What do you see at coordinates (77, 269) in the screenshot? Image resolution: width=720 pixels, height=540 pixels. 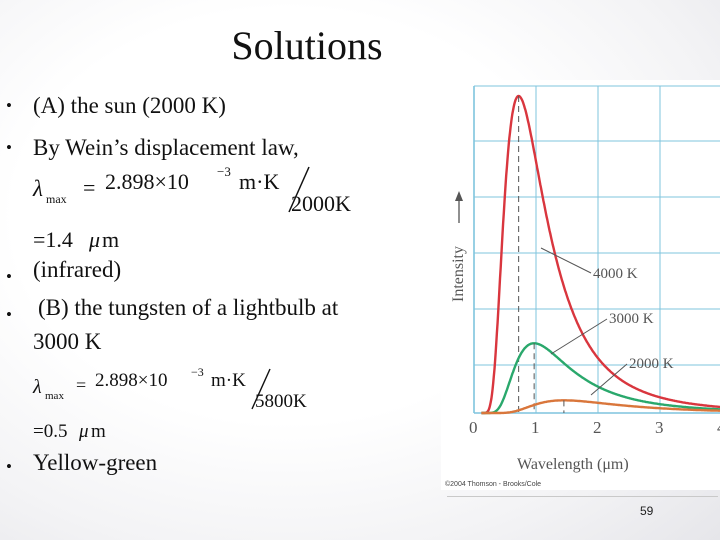 I see `bullet-text-infrared: (infrared)` at bounding box center [77, 269].